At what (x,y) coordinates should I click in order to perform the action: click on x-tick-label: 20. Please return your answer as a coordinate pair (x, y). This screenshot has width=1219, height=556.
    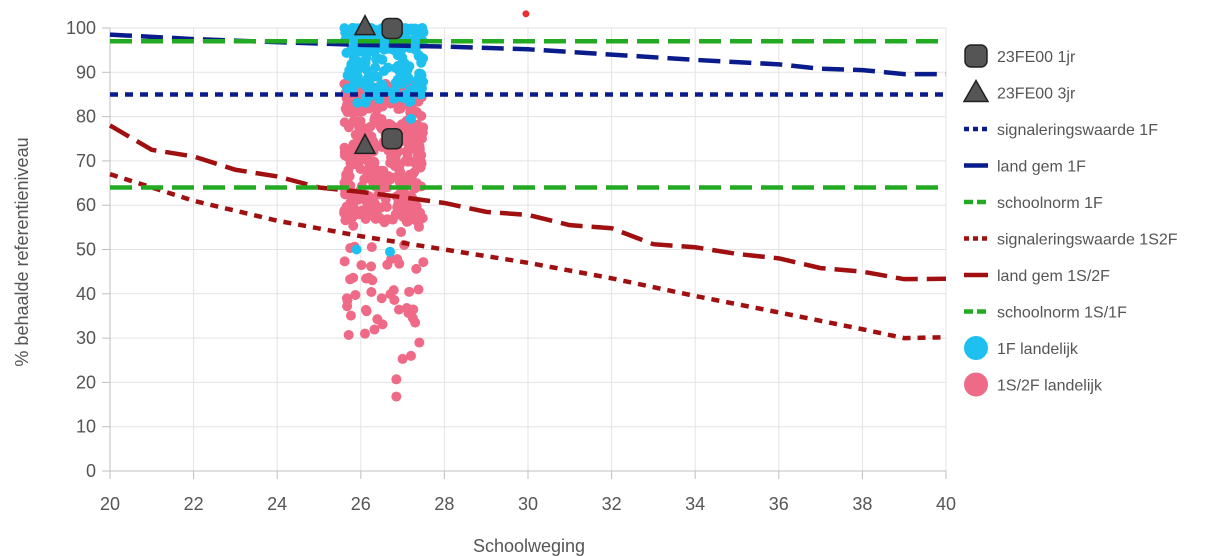
    Looking at the image, I should click on (110, 504).